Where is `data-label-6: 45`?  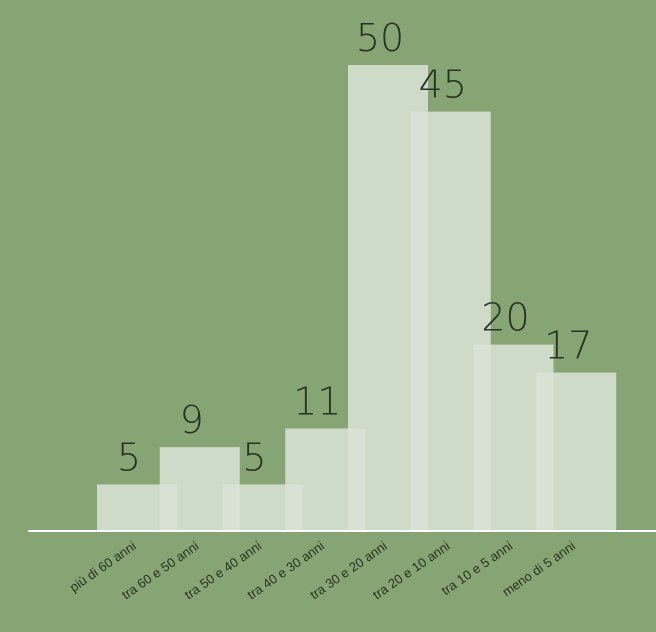
data-label-6: 45 is located at coordinates (443, 85).